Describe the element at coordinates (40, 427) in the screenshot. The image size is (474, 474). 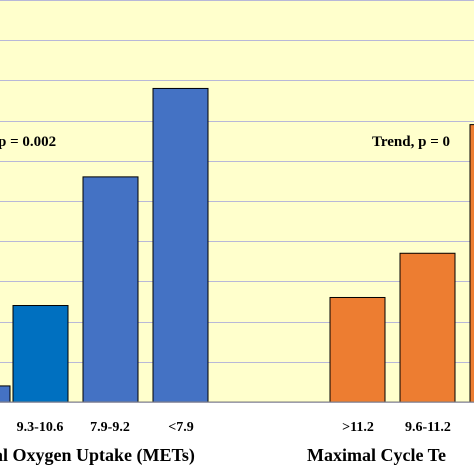
I see `tick-label: 9.3-10.6` at that location.